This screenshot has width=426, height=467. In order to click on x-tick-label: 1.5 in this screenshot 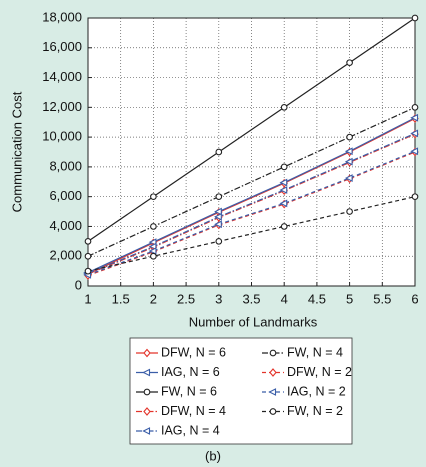, I will do `click(121, 298)`.